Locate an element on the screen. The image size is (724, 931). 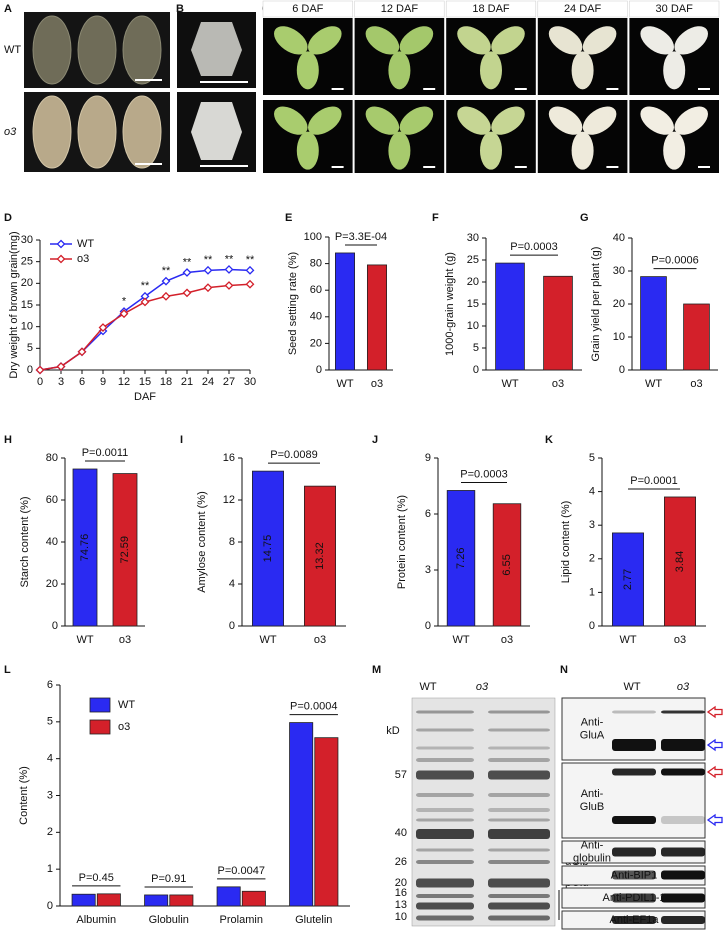
y-tick-label: 4 is located at coordinates (50, 759).